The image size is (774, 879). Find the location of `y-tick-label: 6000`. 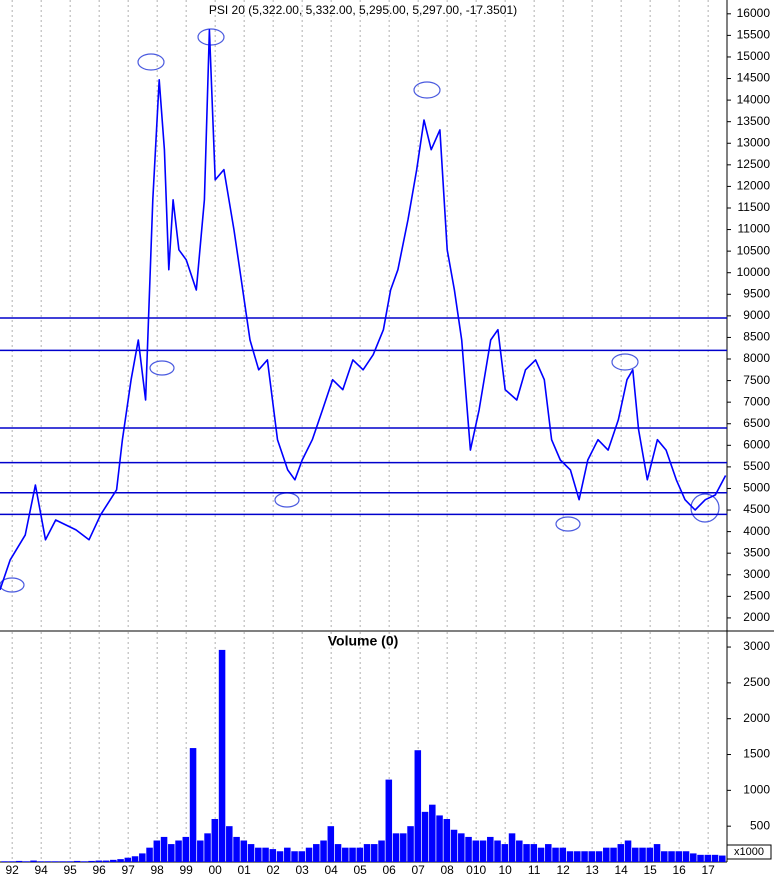

y-tick-label: 6000 is located at coordinates (756, 444).